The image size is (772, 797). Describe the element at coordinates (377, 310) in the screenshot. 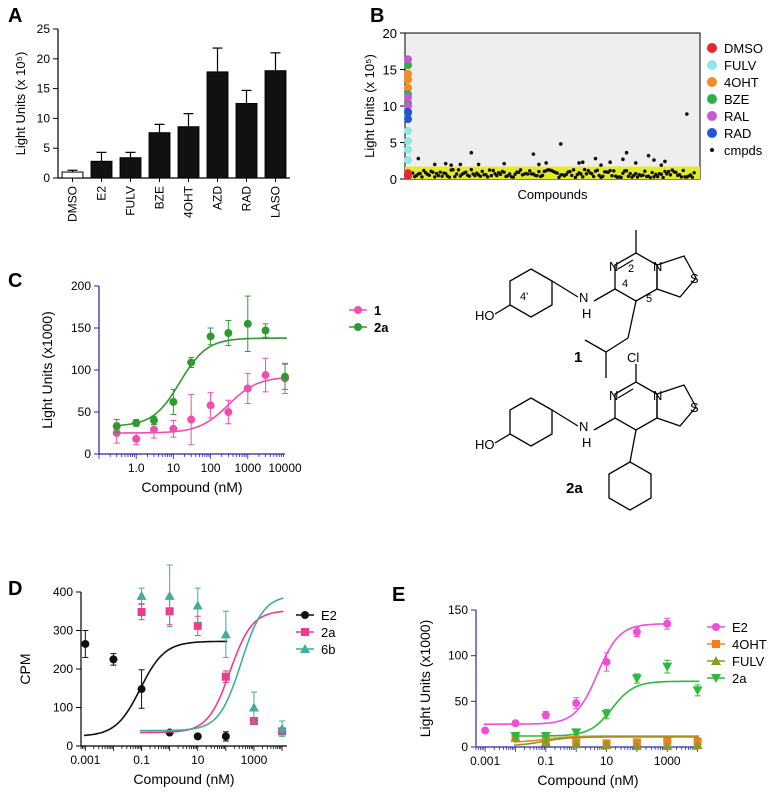

I see `legend-label: 1` at that location.